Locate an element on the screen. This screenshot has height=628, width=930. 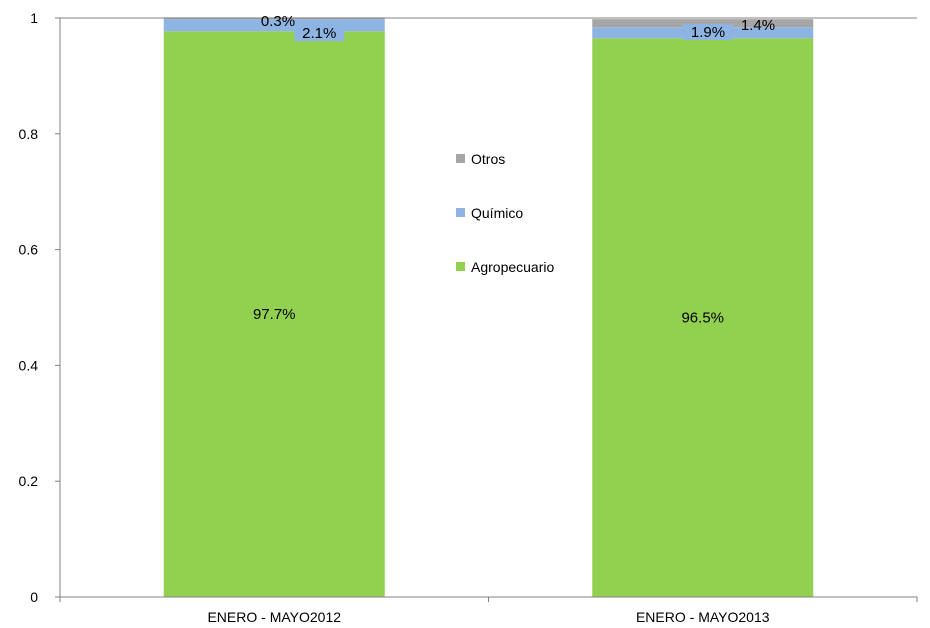
data-label-quimico-1: 2.1% is located at coordinates (319, 33).